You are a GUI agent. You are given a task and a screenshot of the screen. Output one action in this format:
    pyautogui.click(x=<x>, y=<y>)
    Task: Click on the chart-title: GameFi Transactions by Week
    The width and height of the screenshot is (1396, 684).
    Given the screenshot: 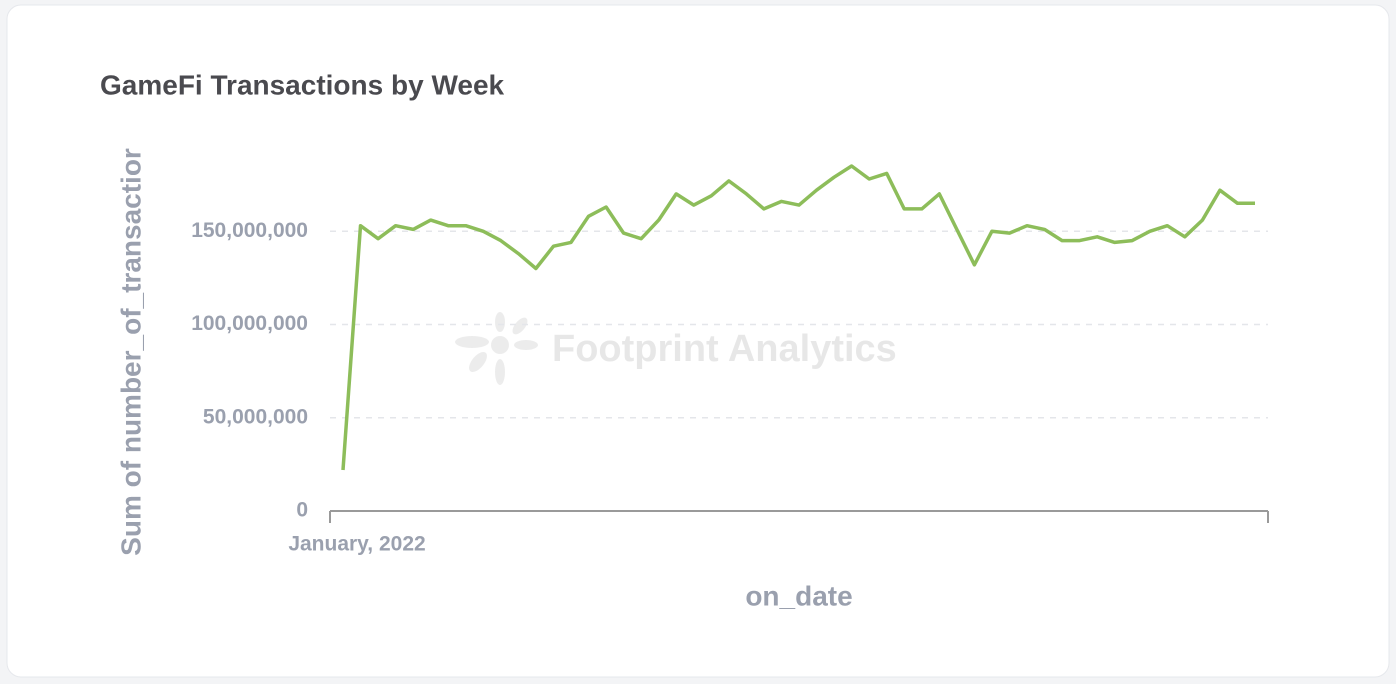 What is the action you would take?
    pyautogui.click(x=302, y=84)
    